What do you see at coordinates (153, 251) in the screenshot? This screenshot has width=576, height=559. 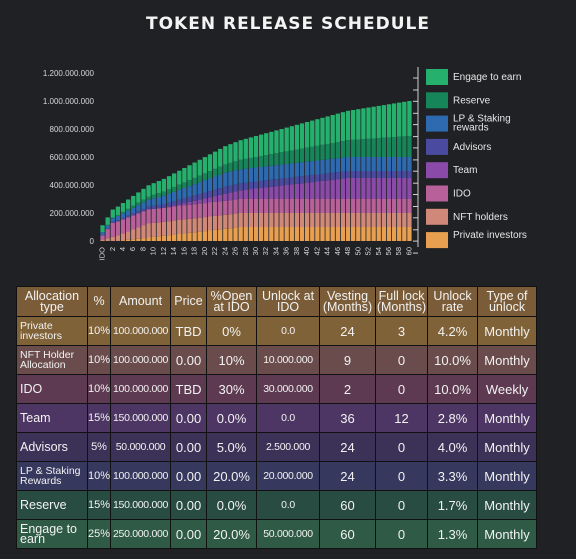 I see `x-tick-label: 10` at bounding box center [153, 251].